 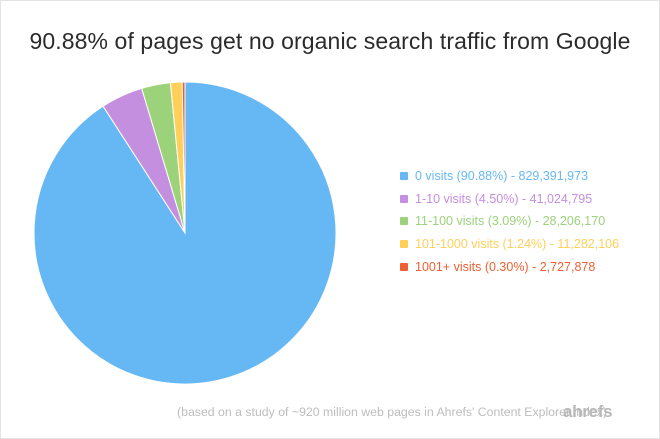 What do you see at coordinates (504, 198) in the screenshot?
I see `legend-label-1-10-visits: 1-10 visits (4.50%) - 41,024,795` at bounding box center [504, 198].